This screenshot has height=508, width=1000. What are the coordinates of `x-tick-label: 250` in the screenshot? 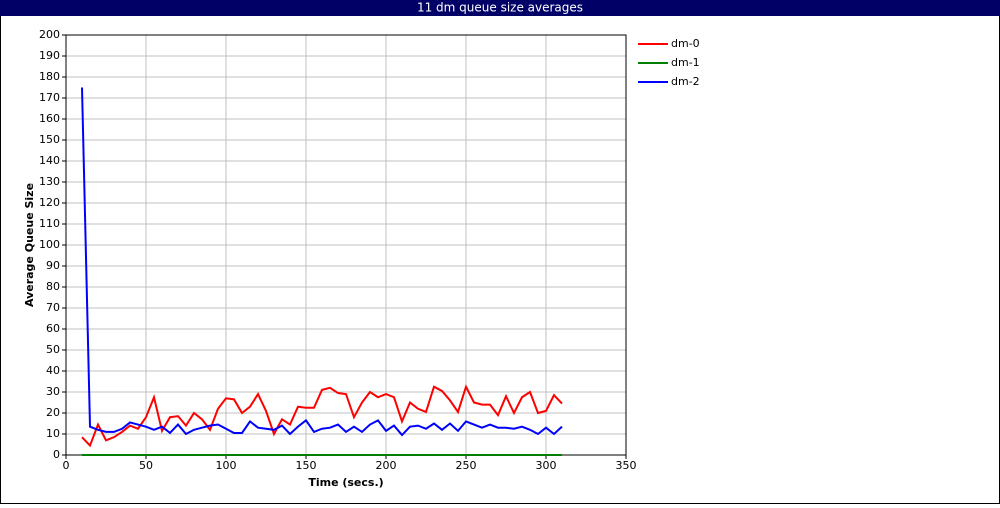 It's located at (466, 465).